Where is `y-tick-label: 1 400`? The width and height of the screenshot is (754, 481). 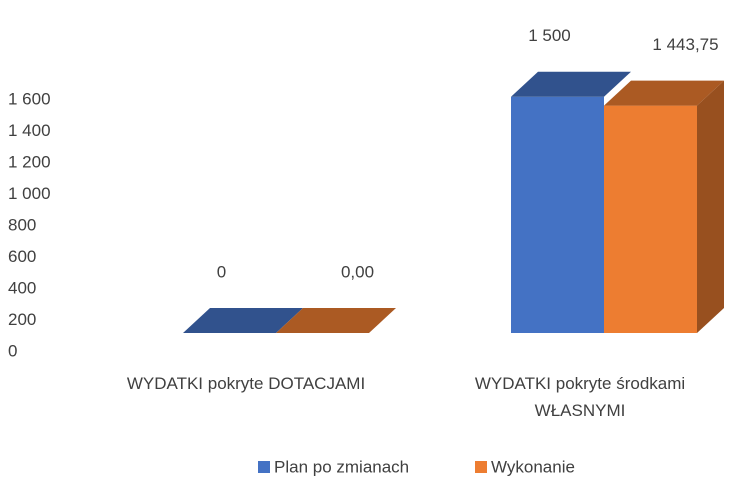
y-tick-label: 1 400 is located at coordinates (29, 130).